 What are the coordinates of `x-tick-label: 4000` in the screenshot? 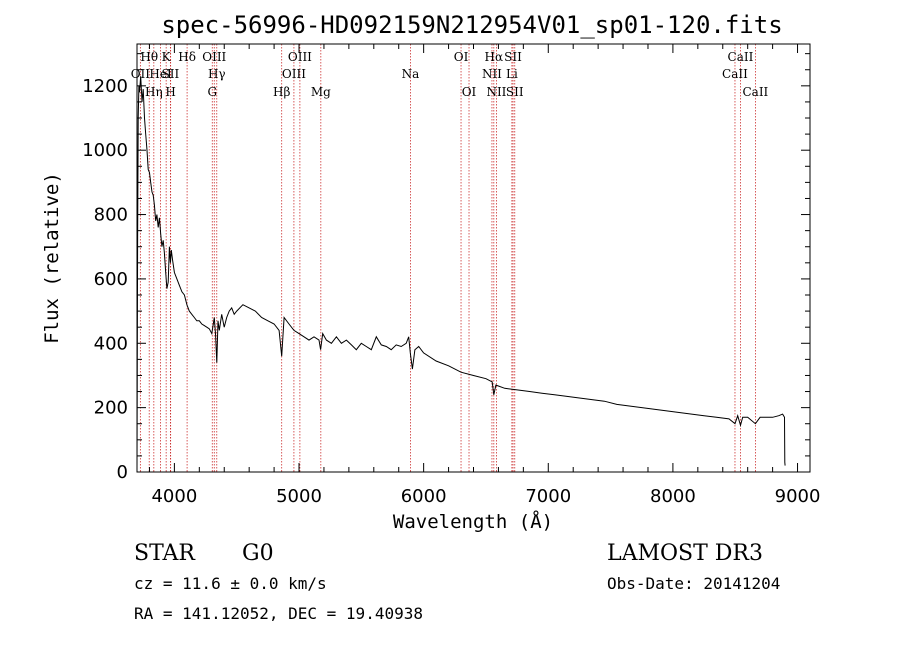 It's located at (174, 496).